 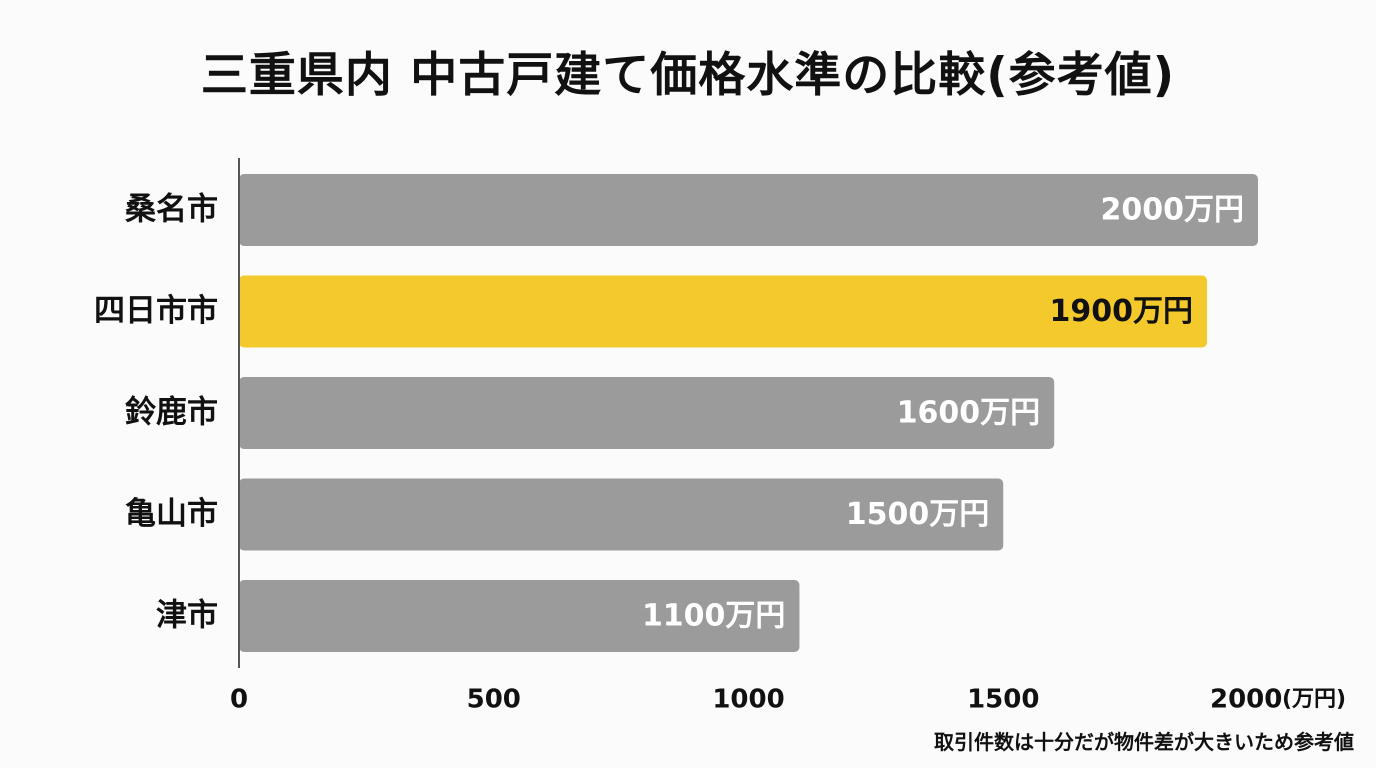 What do you see at coordinates (969, 413) in the screenshot?
I see `bar-value-label: 1600万円` at bounding box center [969, 413].